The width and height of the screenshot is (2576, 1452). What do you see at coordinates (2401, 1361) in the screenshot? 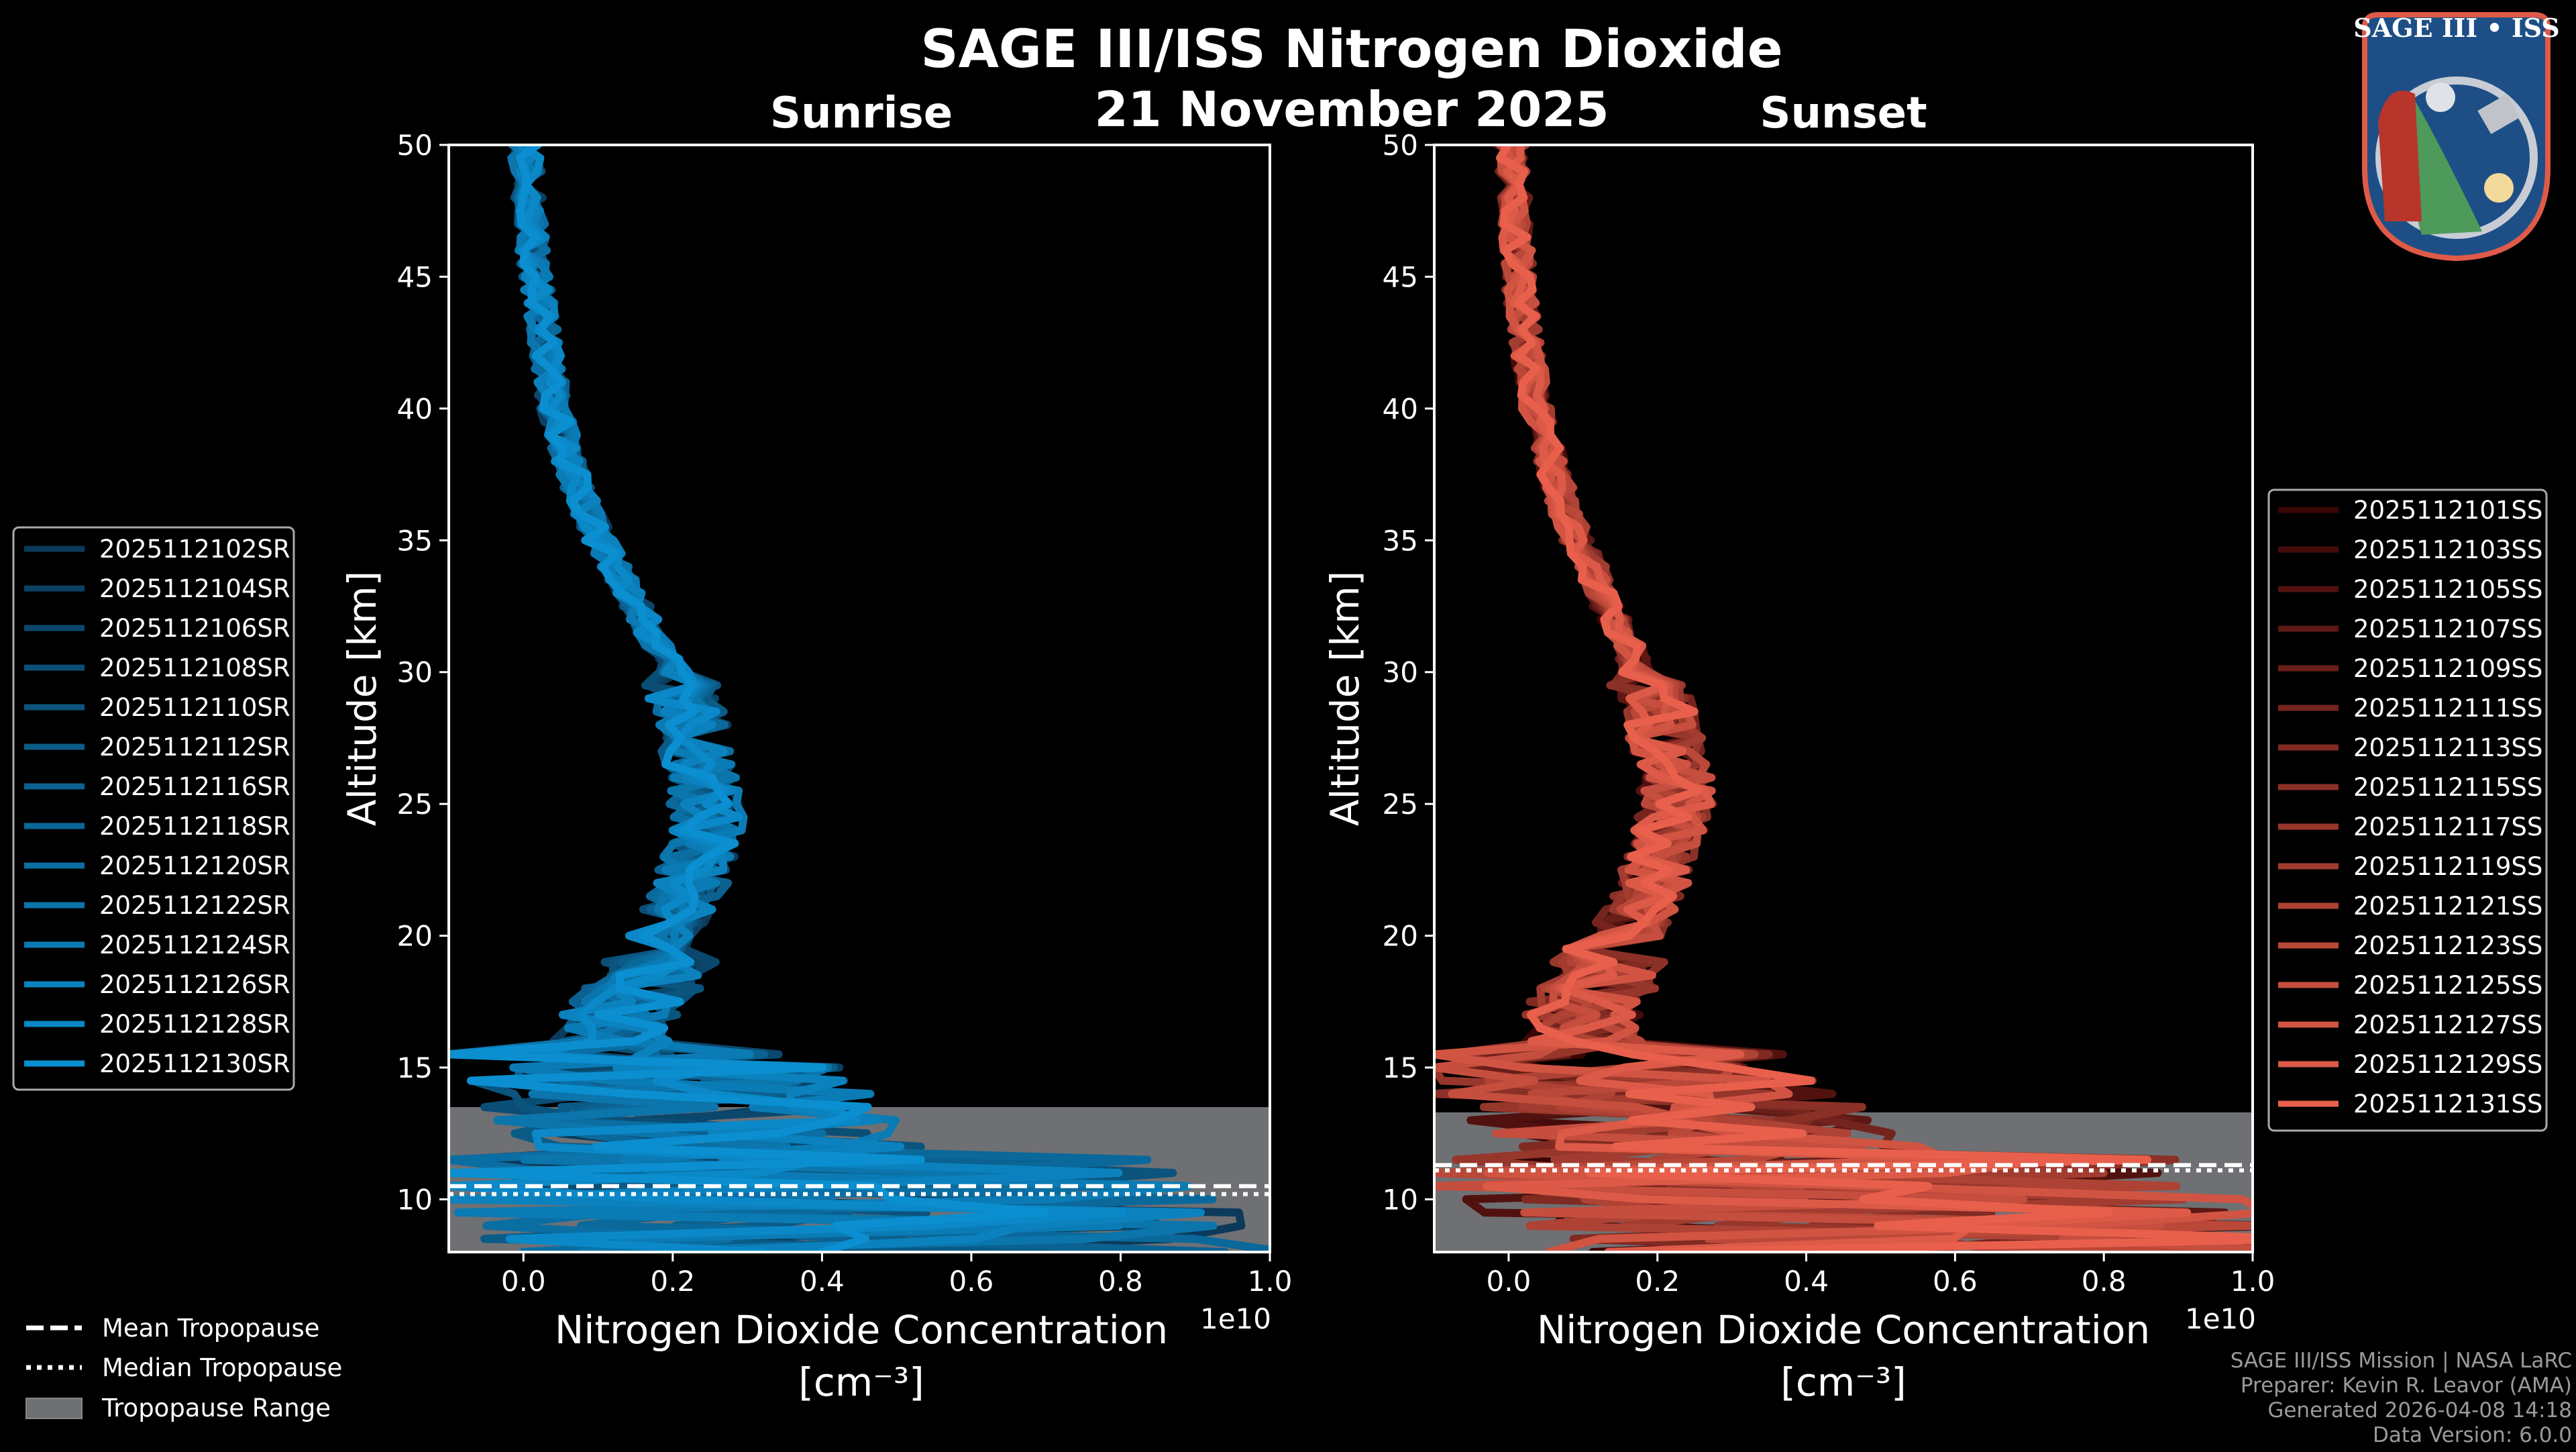
I see `footer-mission: SAGE III/ISS Mission | NASA LaRC` at bounding box center [2401, 1361].